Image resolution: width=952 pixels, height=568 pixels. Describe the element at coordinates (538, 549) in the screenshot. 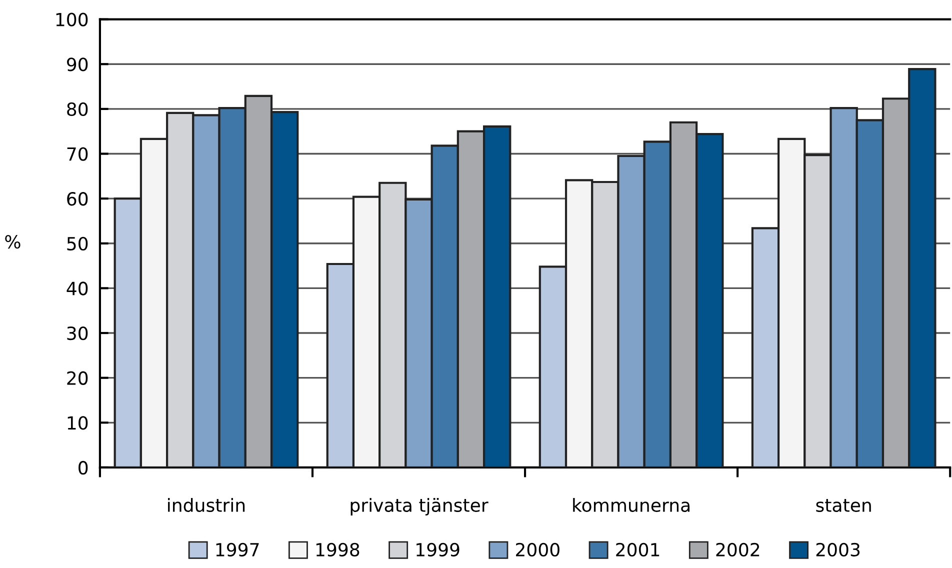

I see `legend-label: 2000` at that location.